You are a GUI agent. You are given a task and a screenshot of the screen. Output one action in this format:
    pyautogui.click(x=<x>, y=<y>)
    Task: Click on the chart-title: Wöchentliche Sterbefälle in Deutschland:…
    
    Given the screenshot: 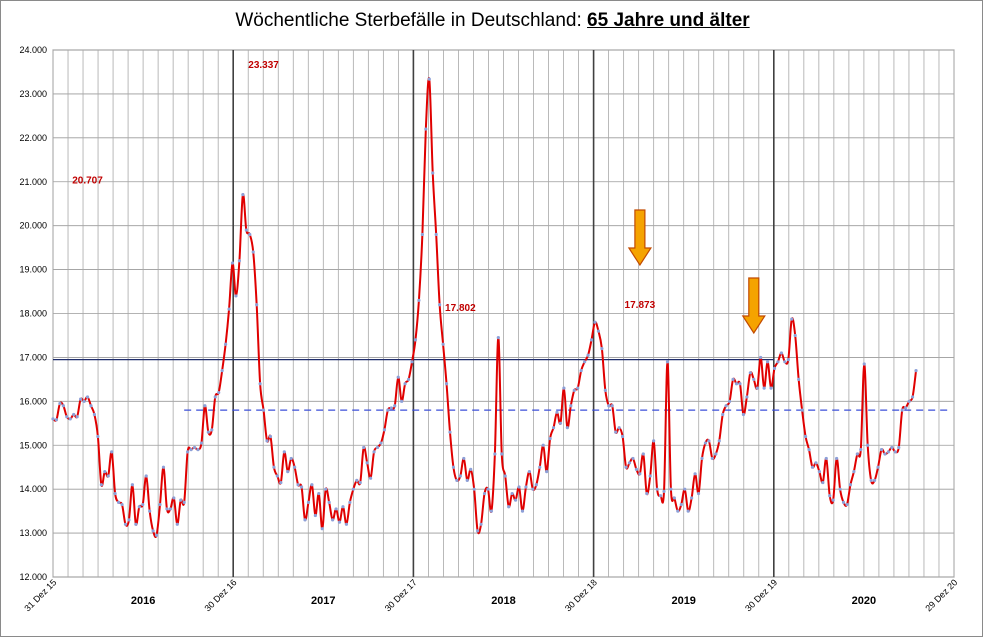 What is the action you would take?
    pyautogui.click(x=492, y=21)
    